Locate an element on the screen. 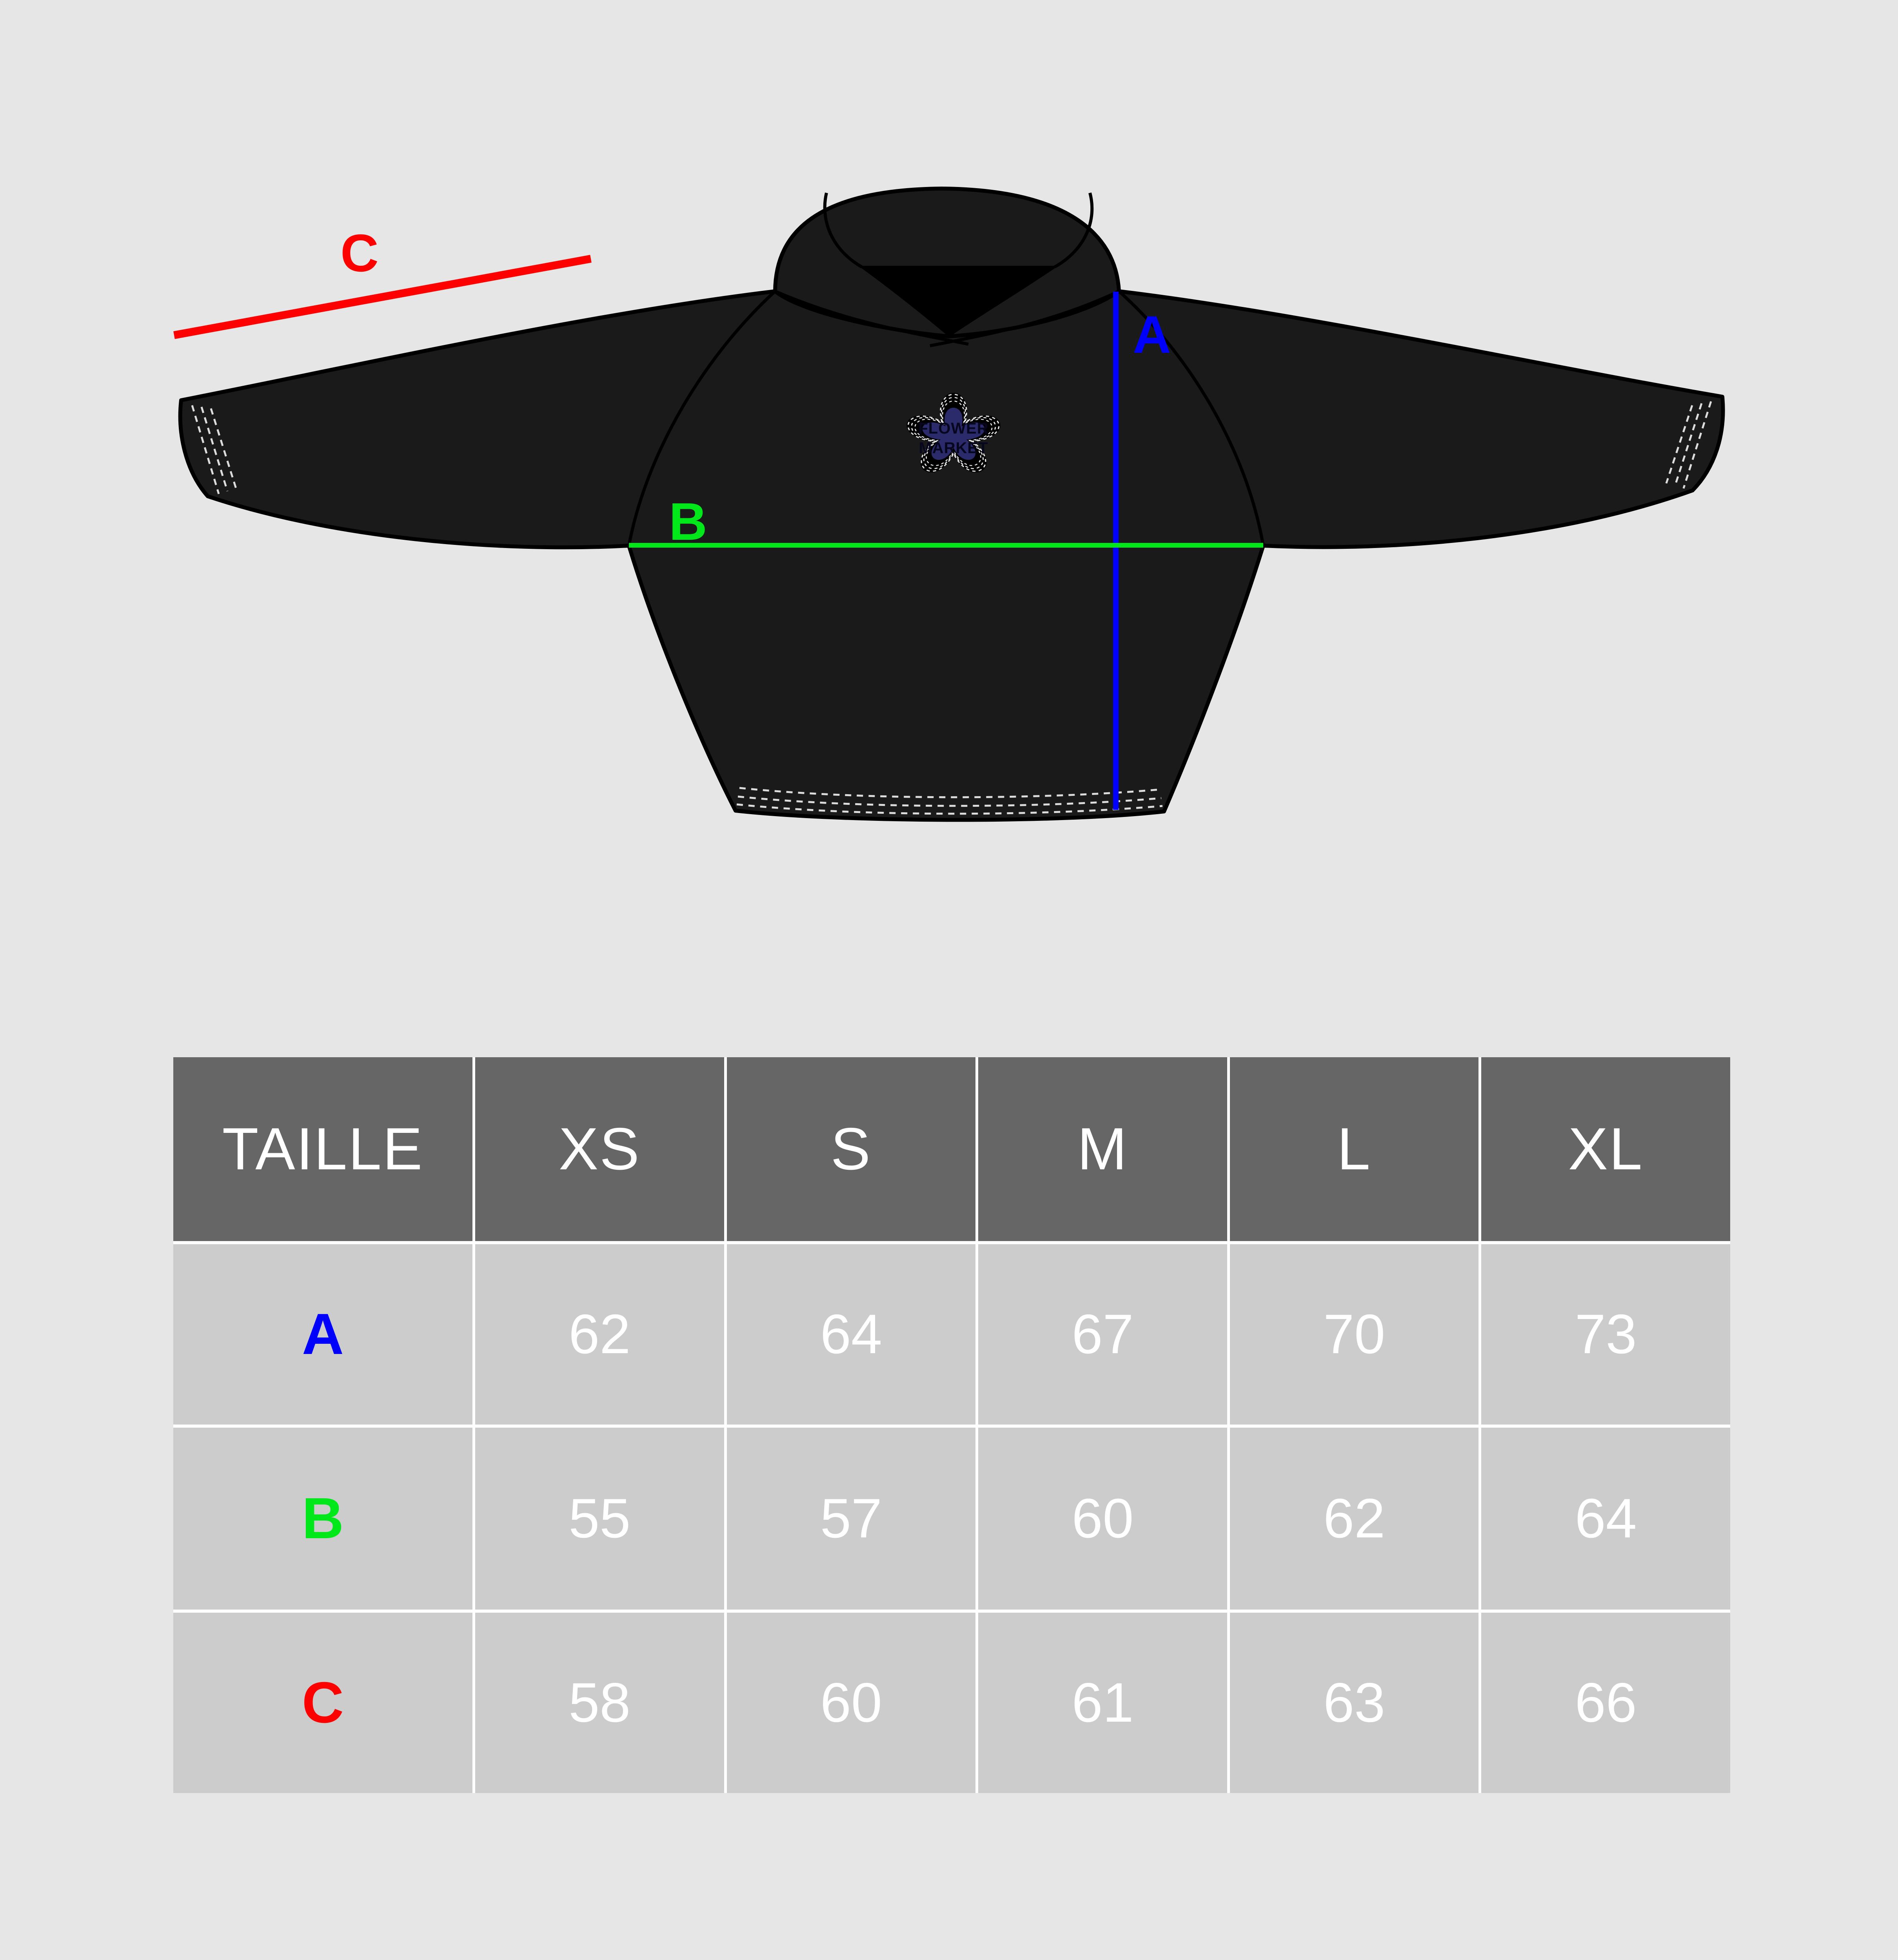 The image size is (1898, 1960). left-cuff-stitching is located at coordinates (214, 449).